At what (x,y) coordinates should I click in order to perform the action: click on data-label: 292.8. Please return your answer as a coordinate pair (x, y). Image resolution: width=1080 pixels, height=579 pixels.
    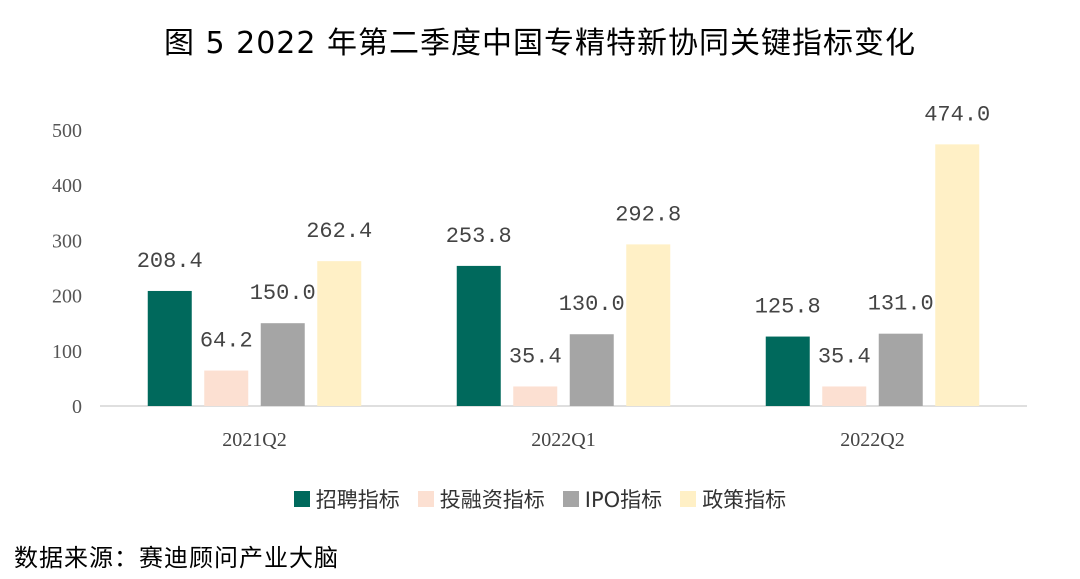
    Looking at the image, I should click on (648, 214).